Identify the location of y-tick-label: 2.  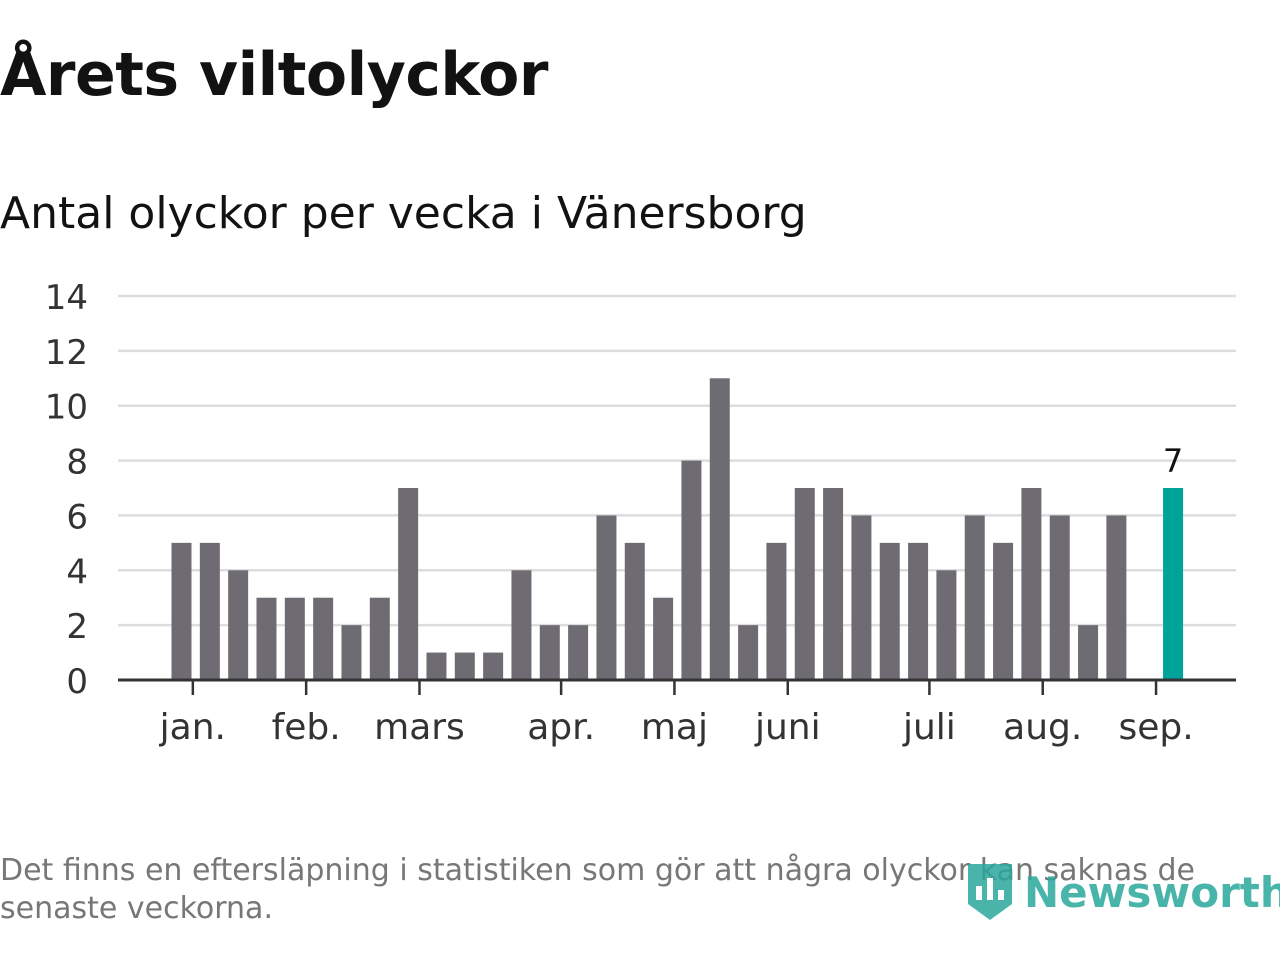
(77, 627).